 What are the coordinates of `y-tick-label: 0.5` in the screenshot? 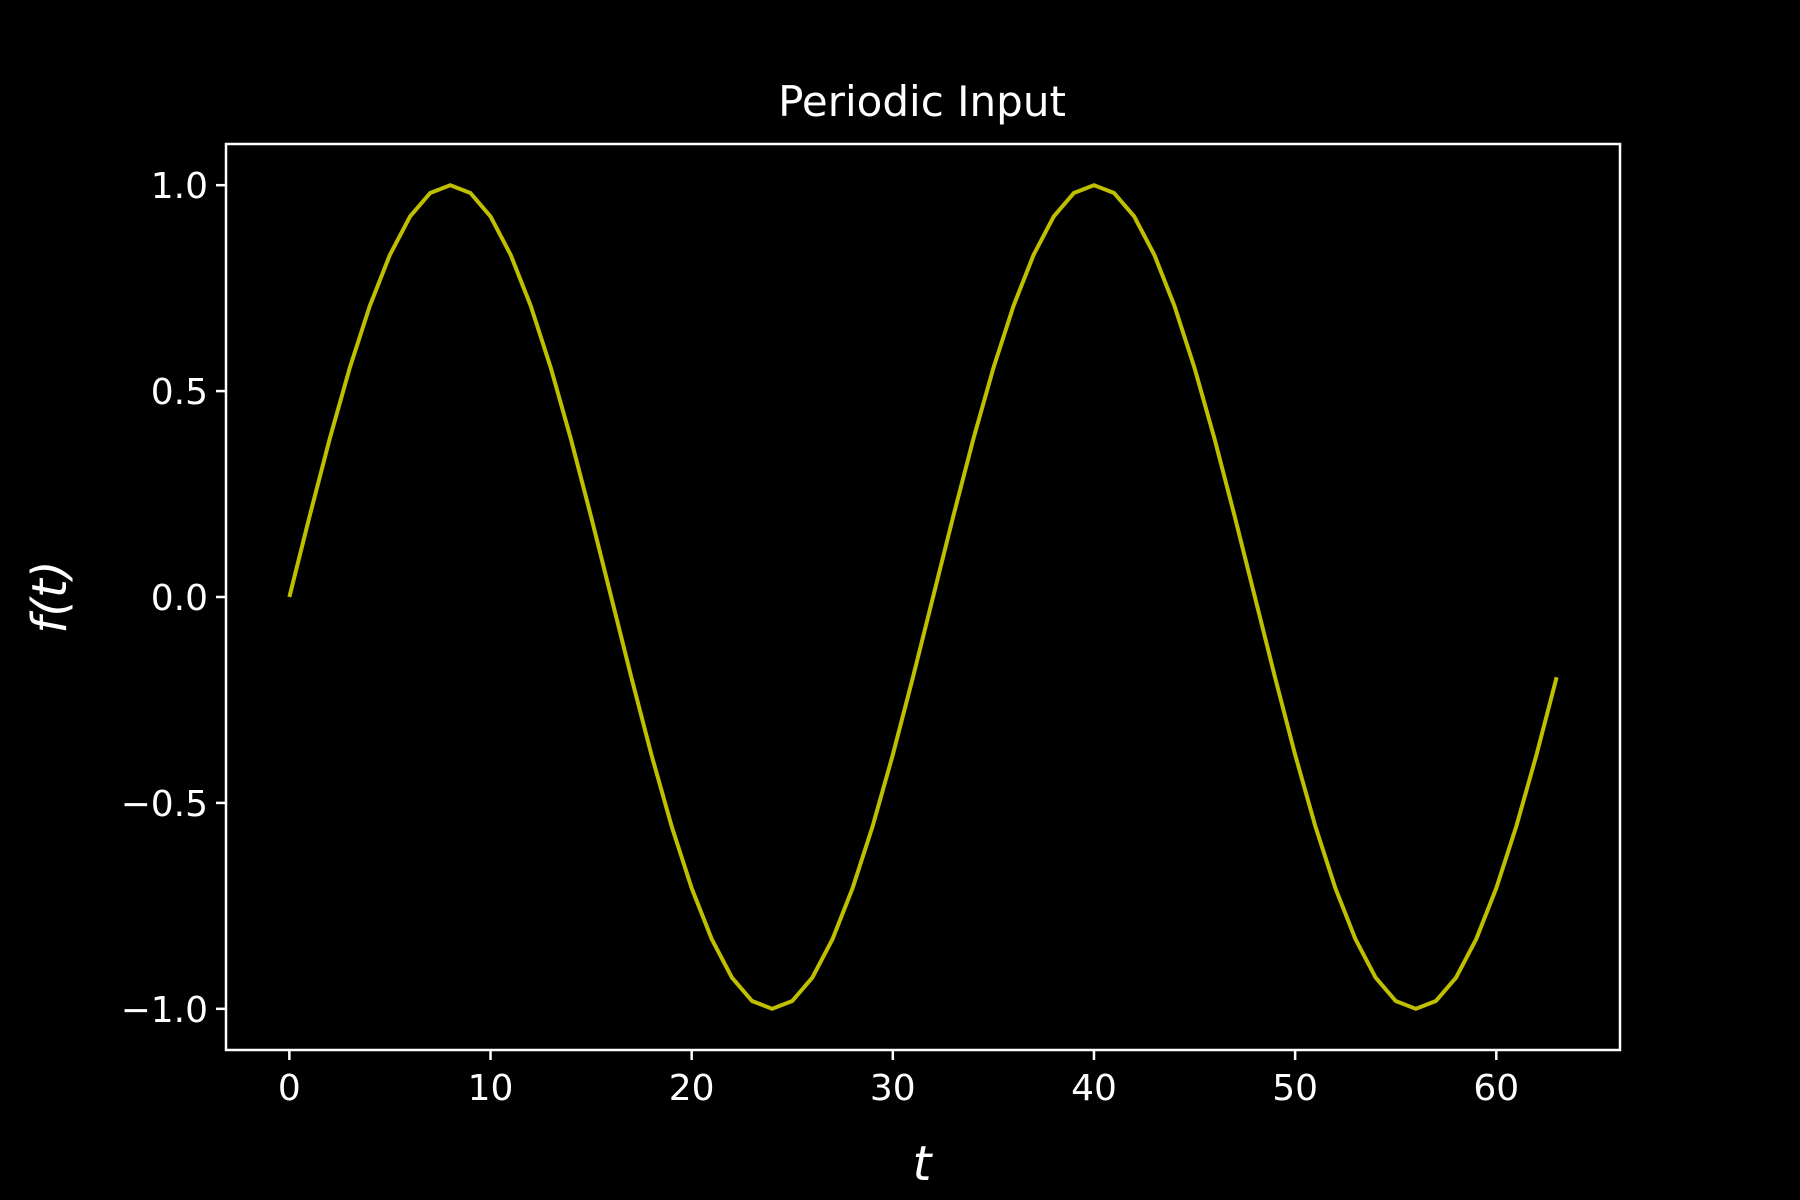 It's located at (179, 392).